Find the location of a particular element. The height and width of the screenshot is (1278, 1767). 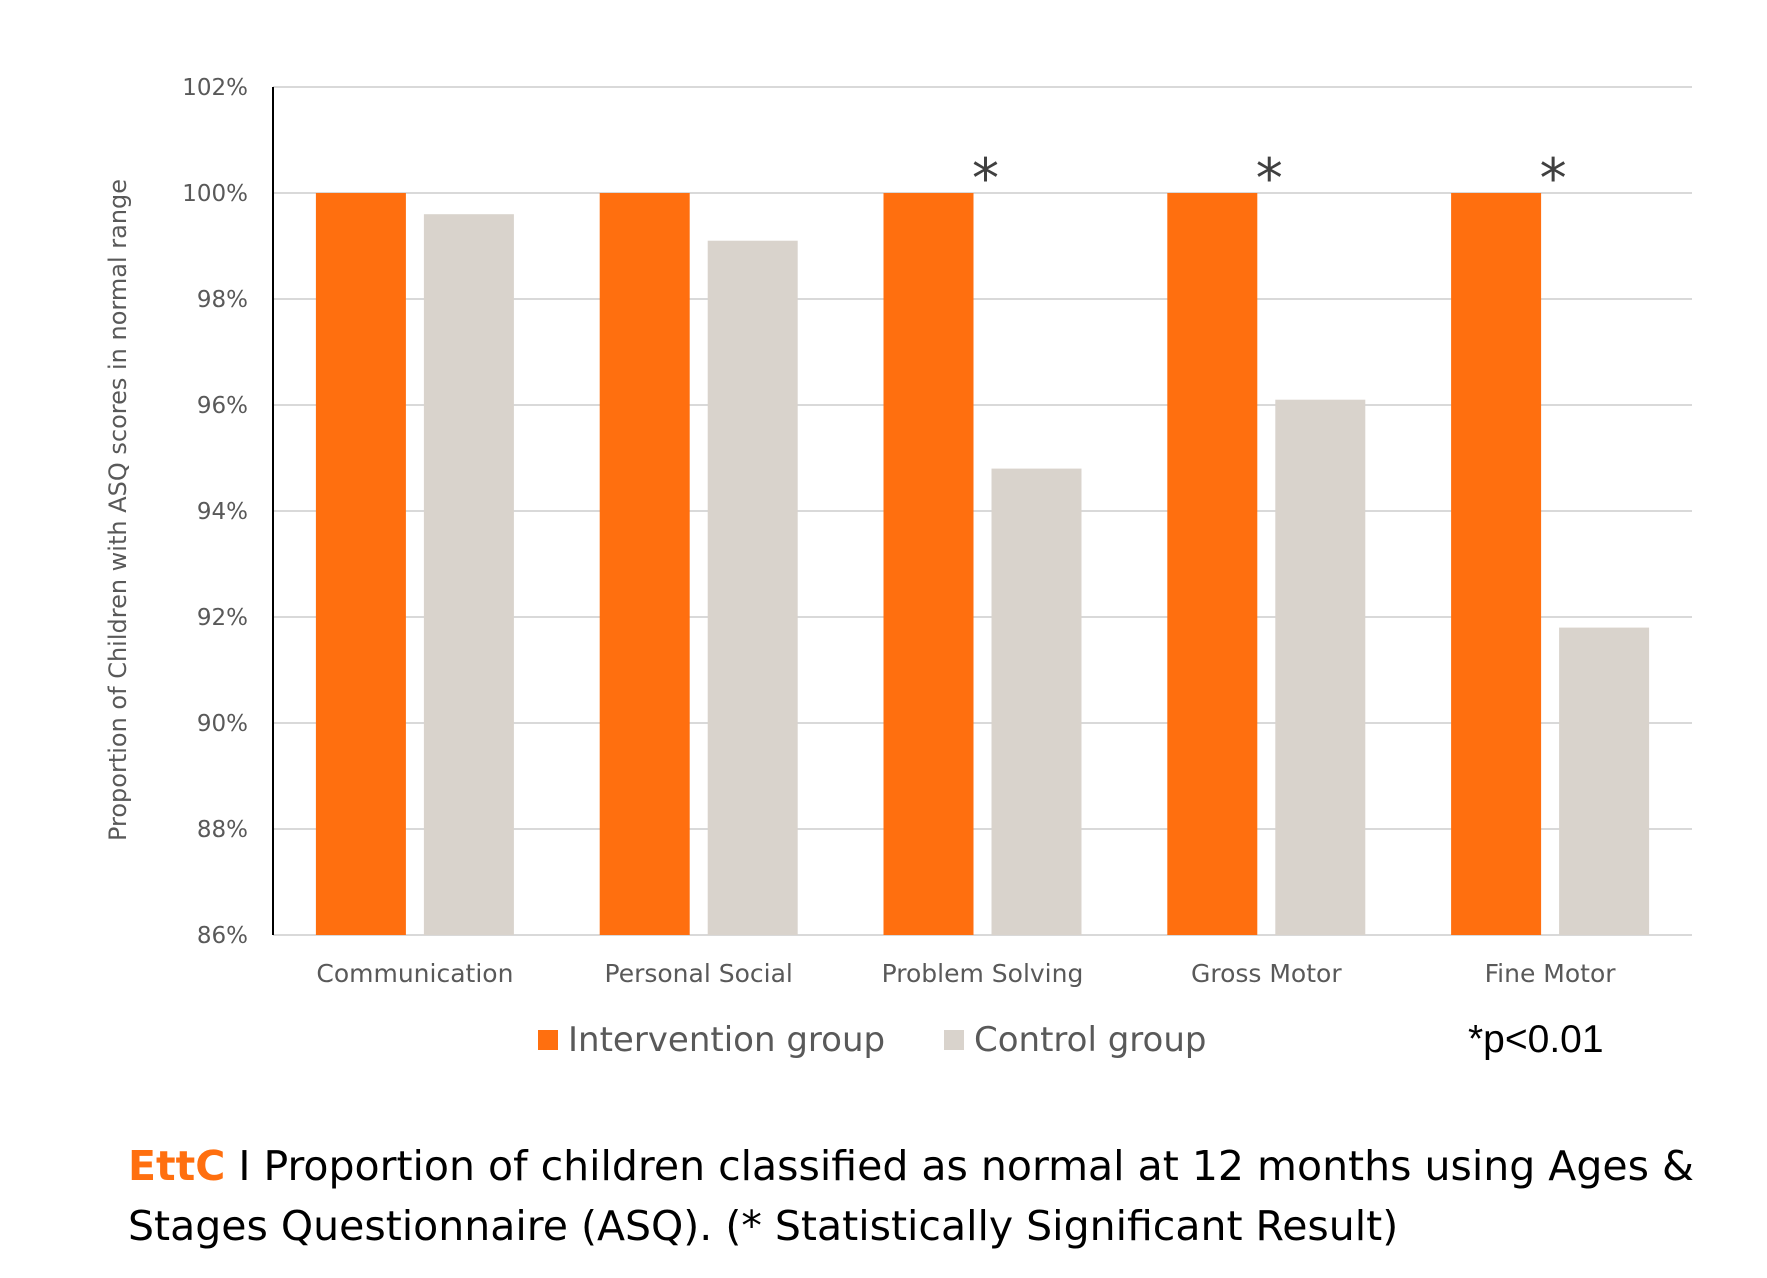

y-tick-labels: 86% 88% 90% 92% 94% 96% 98% 100% 102% is located at coordinates (215, 512).